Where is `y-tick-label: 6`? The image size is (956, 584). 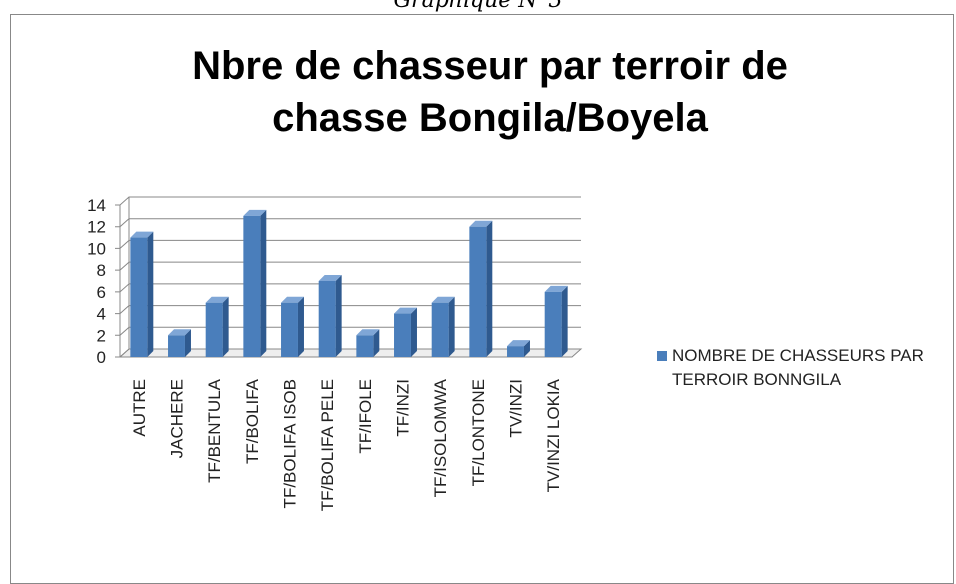 y-tick-label: 6 is located at coordinates (101, 292).